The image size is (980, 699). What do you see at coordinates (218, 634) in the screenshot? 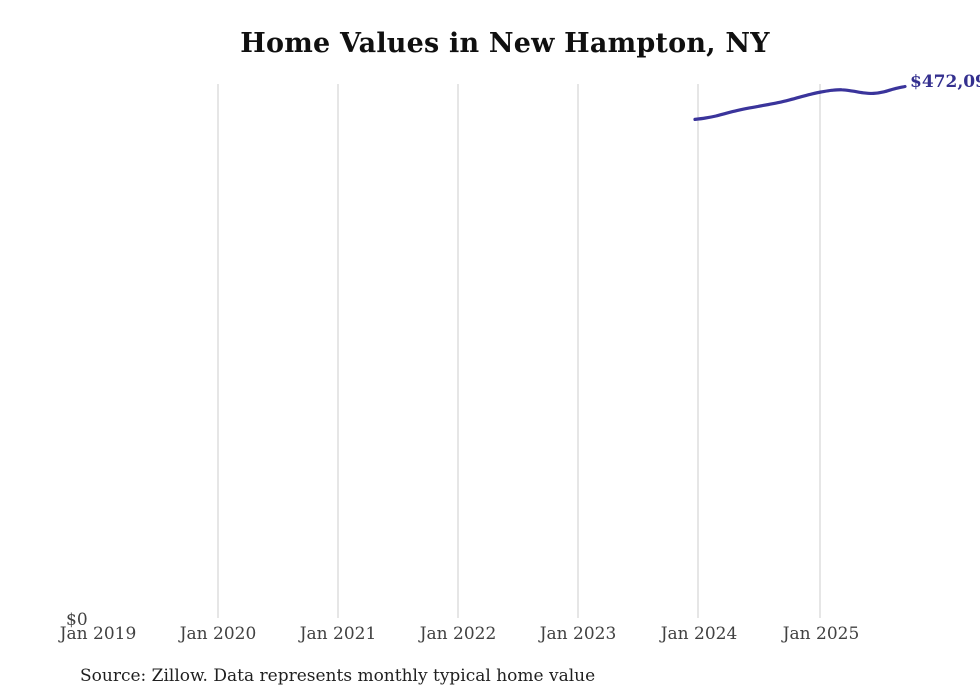
I see `x-axis-tick-jan-2020: Jan 2020` at bounding box center [218, 634].